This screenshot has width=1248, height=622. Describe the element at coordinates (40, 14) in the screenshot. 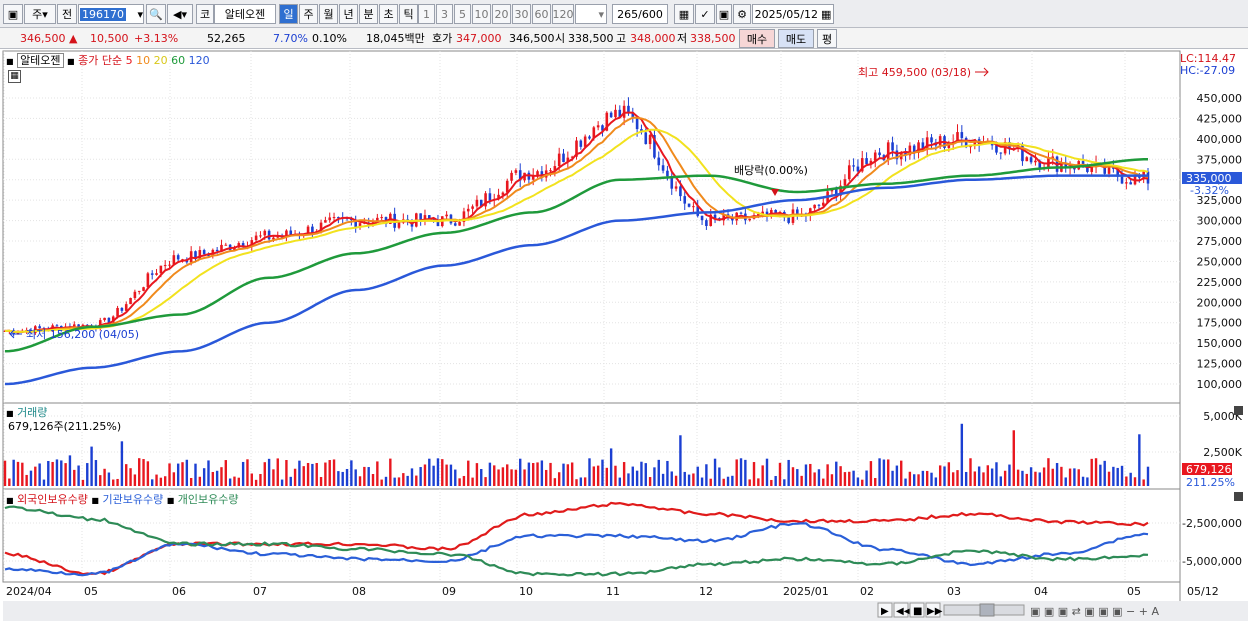

I see `stock-type-select: 주 ▾` at that location.